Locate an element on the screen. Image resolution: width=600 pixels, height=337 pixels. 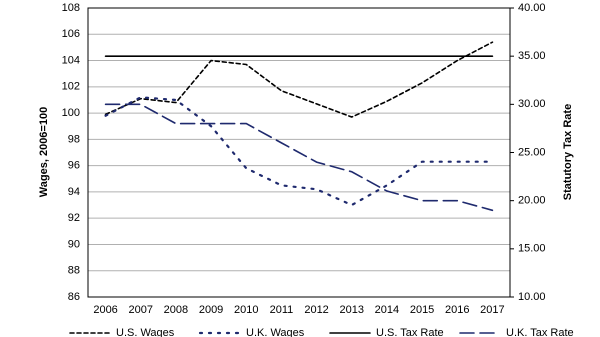
y2-tick-label: 25.00 is located at coordinates (532, 152).